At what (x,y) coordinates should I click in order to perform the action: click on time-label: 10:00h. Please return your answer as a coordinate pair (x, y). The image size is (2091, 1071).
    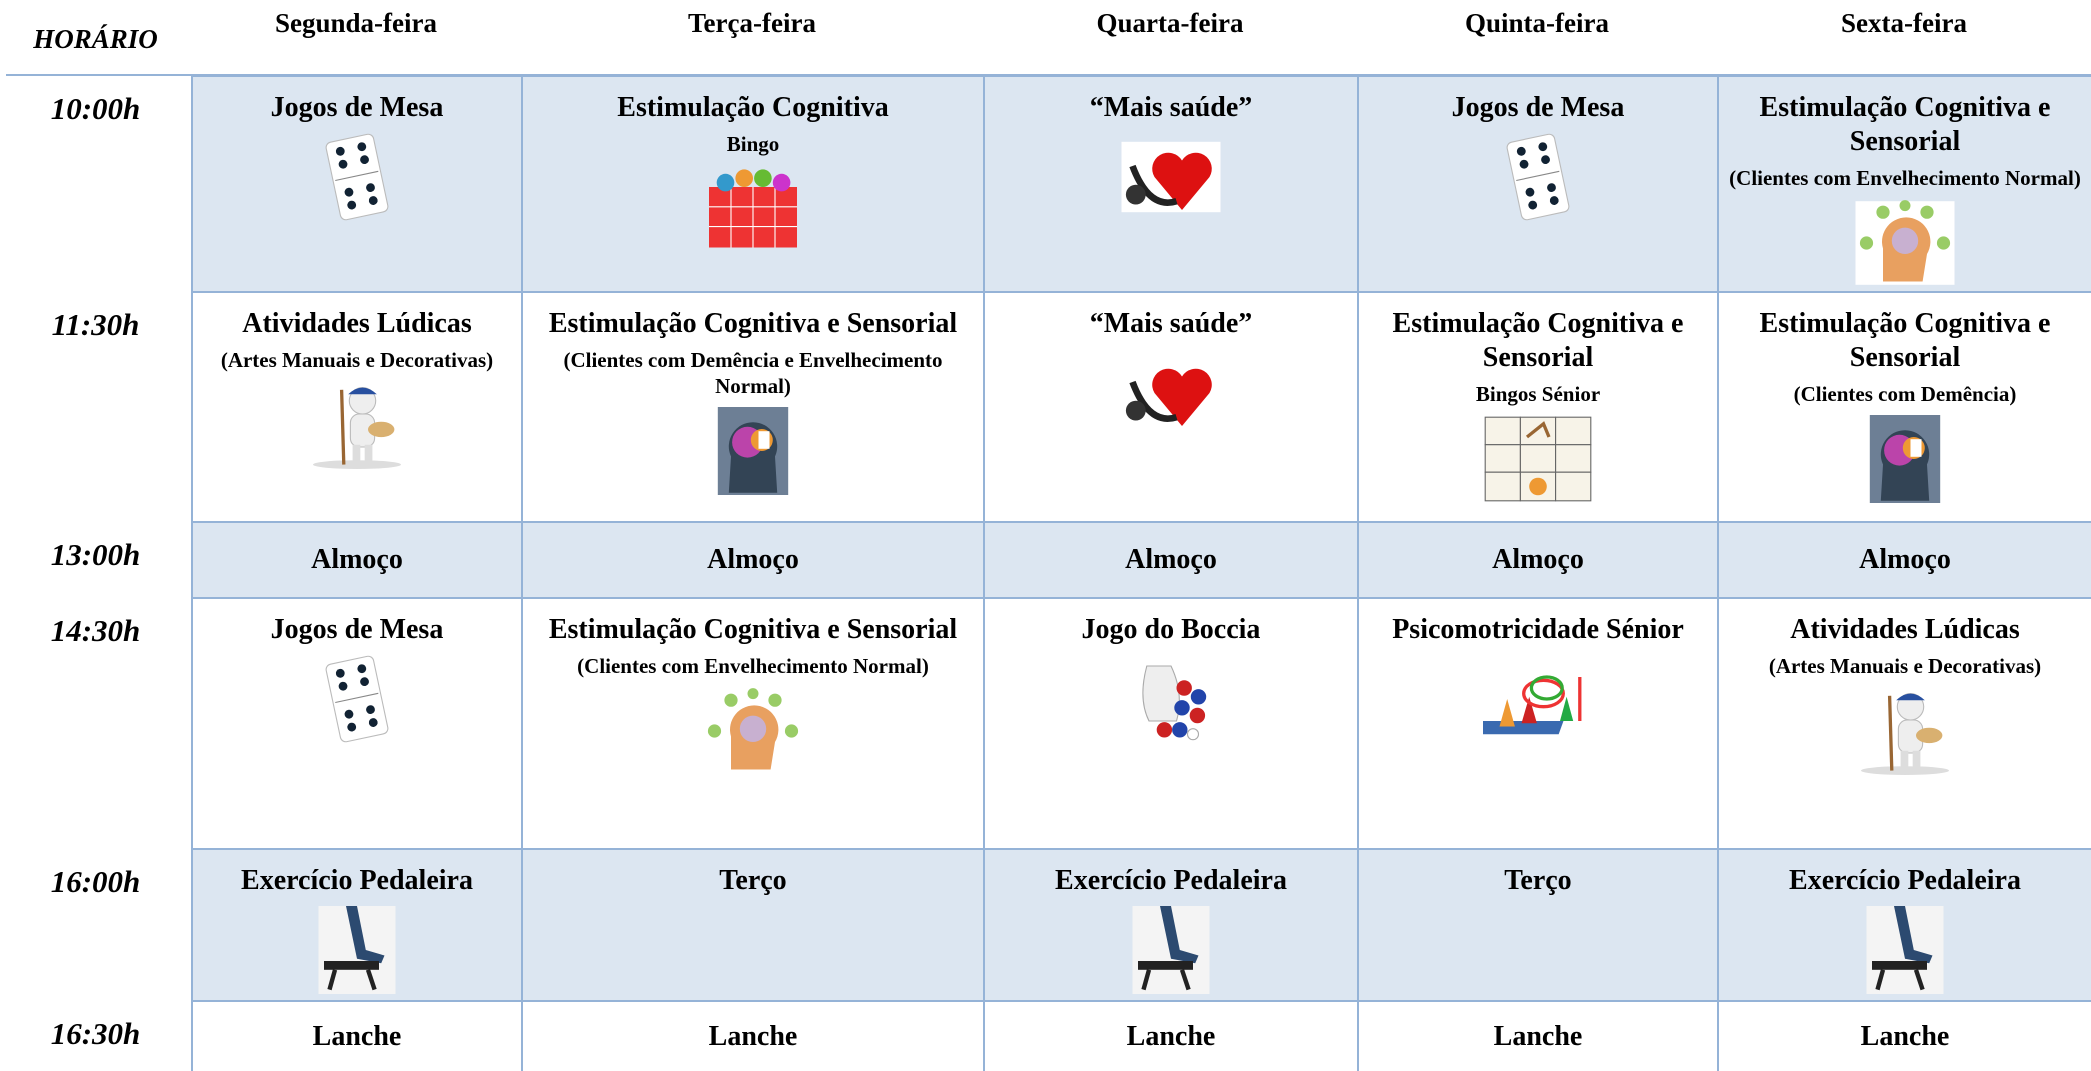
    Looking at the image, I should click on (95, 108).